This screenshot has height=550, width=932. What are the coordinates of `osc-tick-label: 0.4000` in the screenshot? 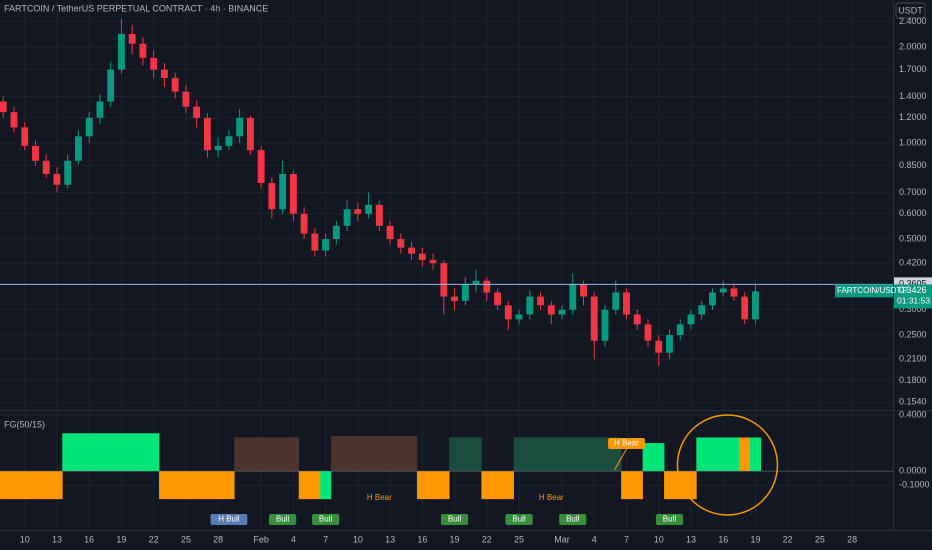 It's located at (913, 414).